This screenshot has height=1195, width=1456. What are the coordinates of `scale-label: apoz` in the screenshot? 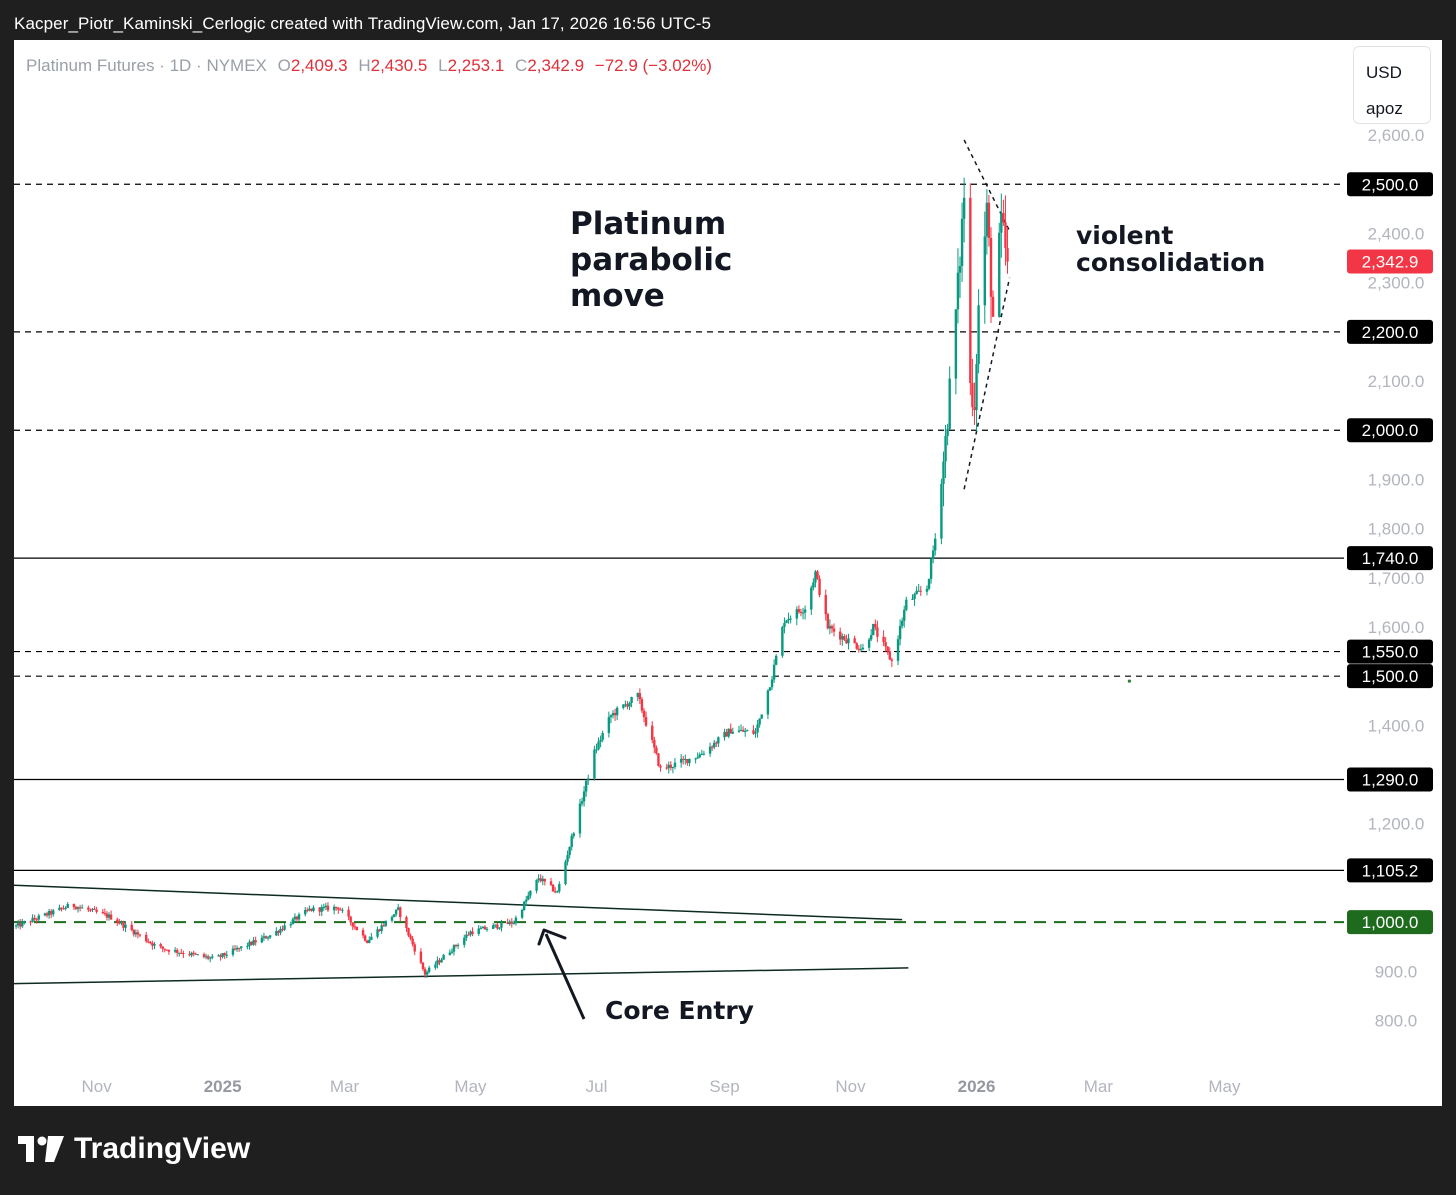 It's located at (1384, 108).